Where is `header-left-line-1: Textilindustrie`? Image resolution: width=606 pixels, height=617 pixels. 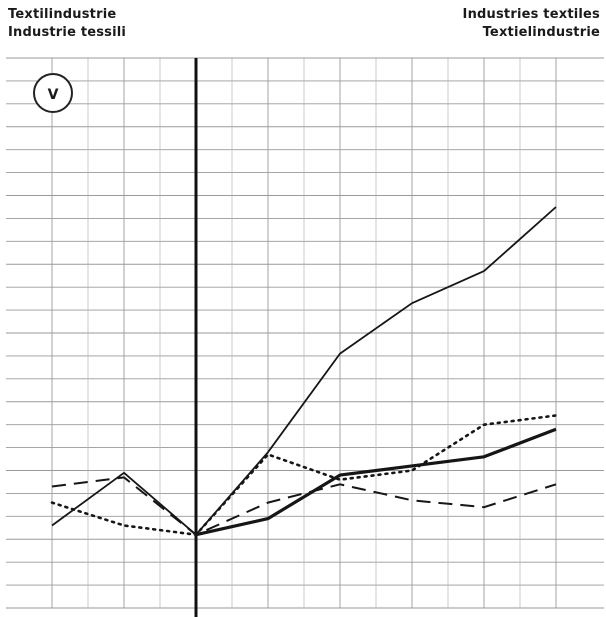 header-left-line-1: Textilindustrie is located at coordinates (62, 14).